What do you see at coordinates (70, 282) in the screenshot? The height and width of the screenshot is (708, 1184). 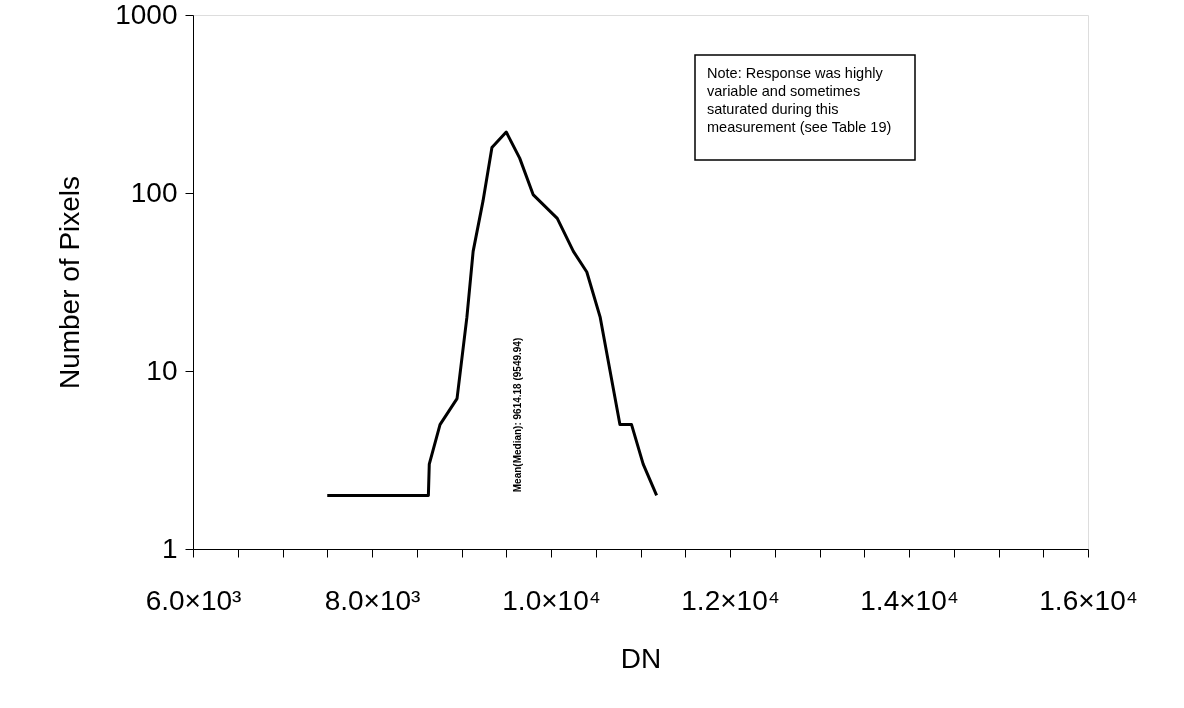 I see `y-axis-title: Number of Pixels` at bounding box center [70, 282].